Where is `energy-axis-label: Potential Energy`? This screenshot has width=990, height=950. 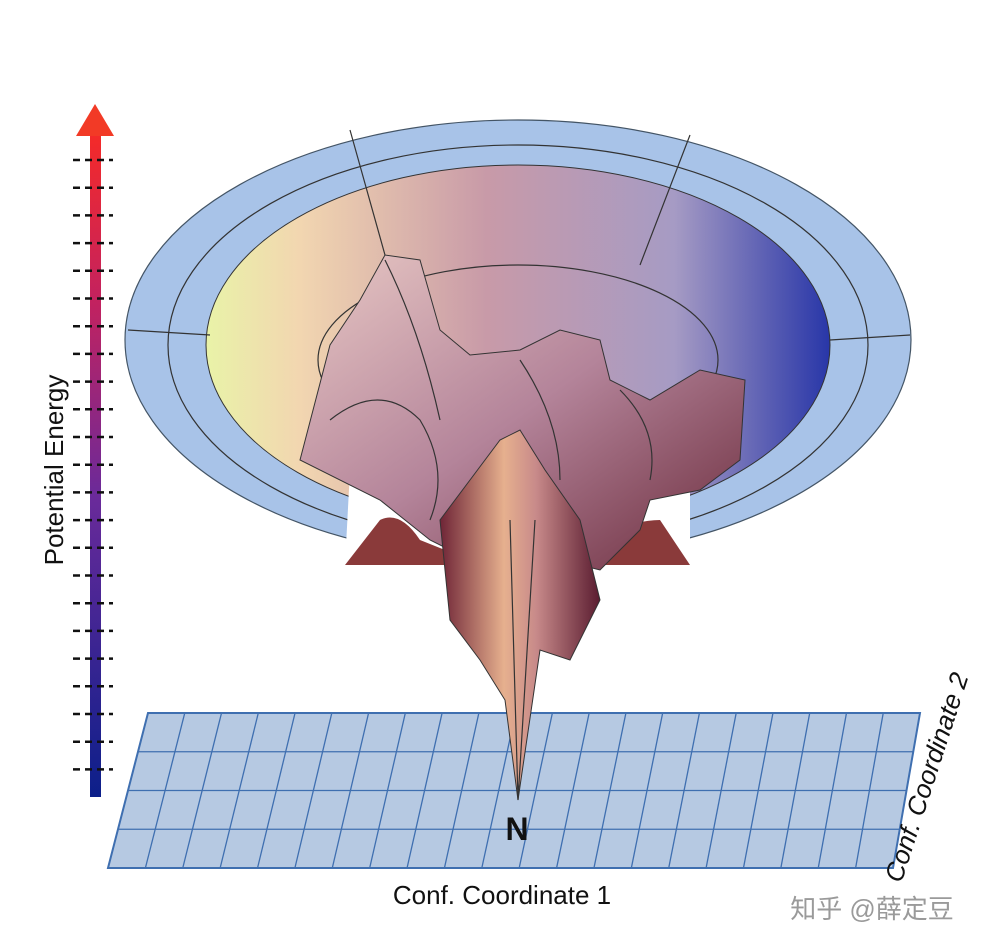
energy-axis-label: Potential Energy is located at coordinates (54, 470).